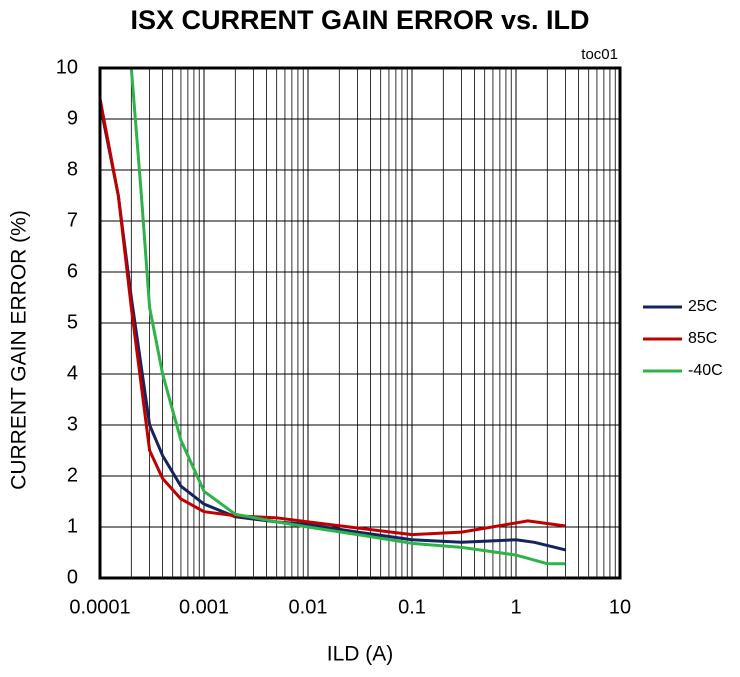 The image size is (740, 677). What do you see at coordinates (72, 271) in the screenshot?
I see `y-tick-label: 6` at bounding box center [72, 271].